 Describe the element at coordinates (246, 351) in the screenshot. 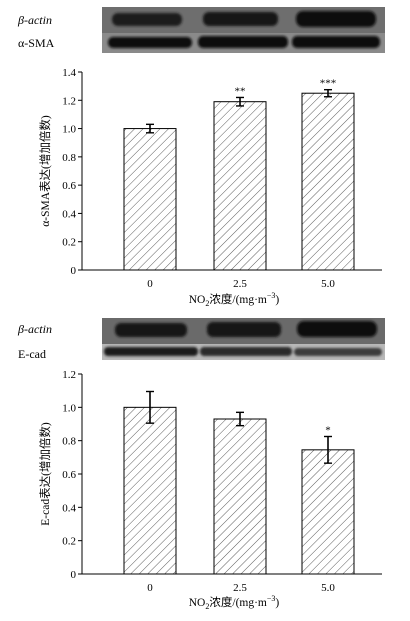

I see `band-ecad-b` at that location.